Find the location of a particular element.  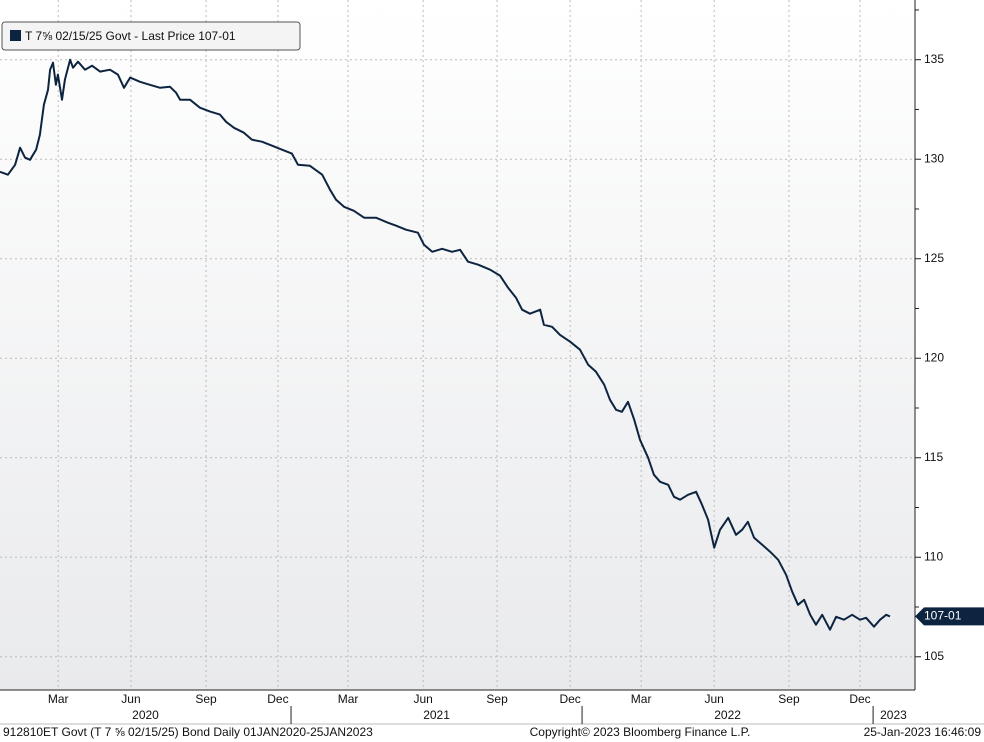

y-tick-label: 105 is located at coordinates (934, 656).